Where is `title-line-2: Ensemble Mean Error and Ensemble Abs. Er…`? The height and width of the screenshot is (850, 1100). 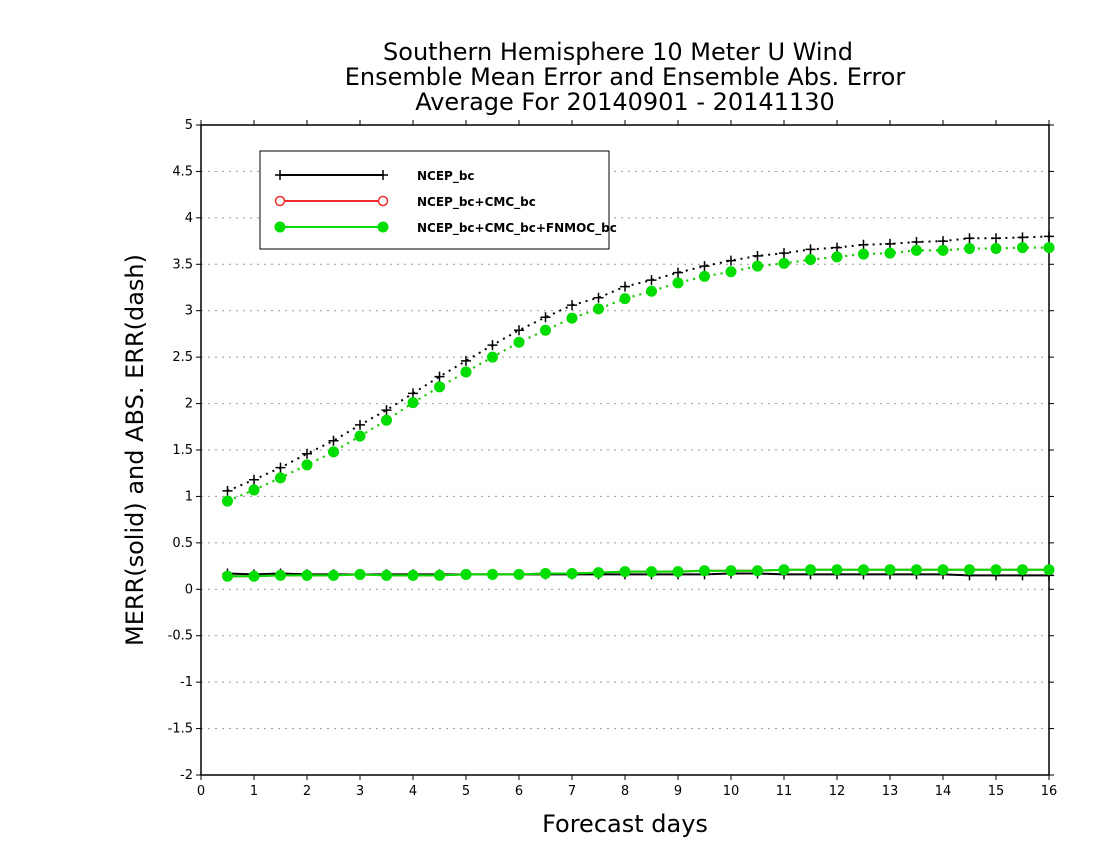 title-line-2: Ensemble Mean Error and Ensemble Abs. Er… is located at coordinates (625, 77).